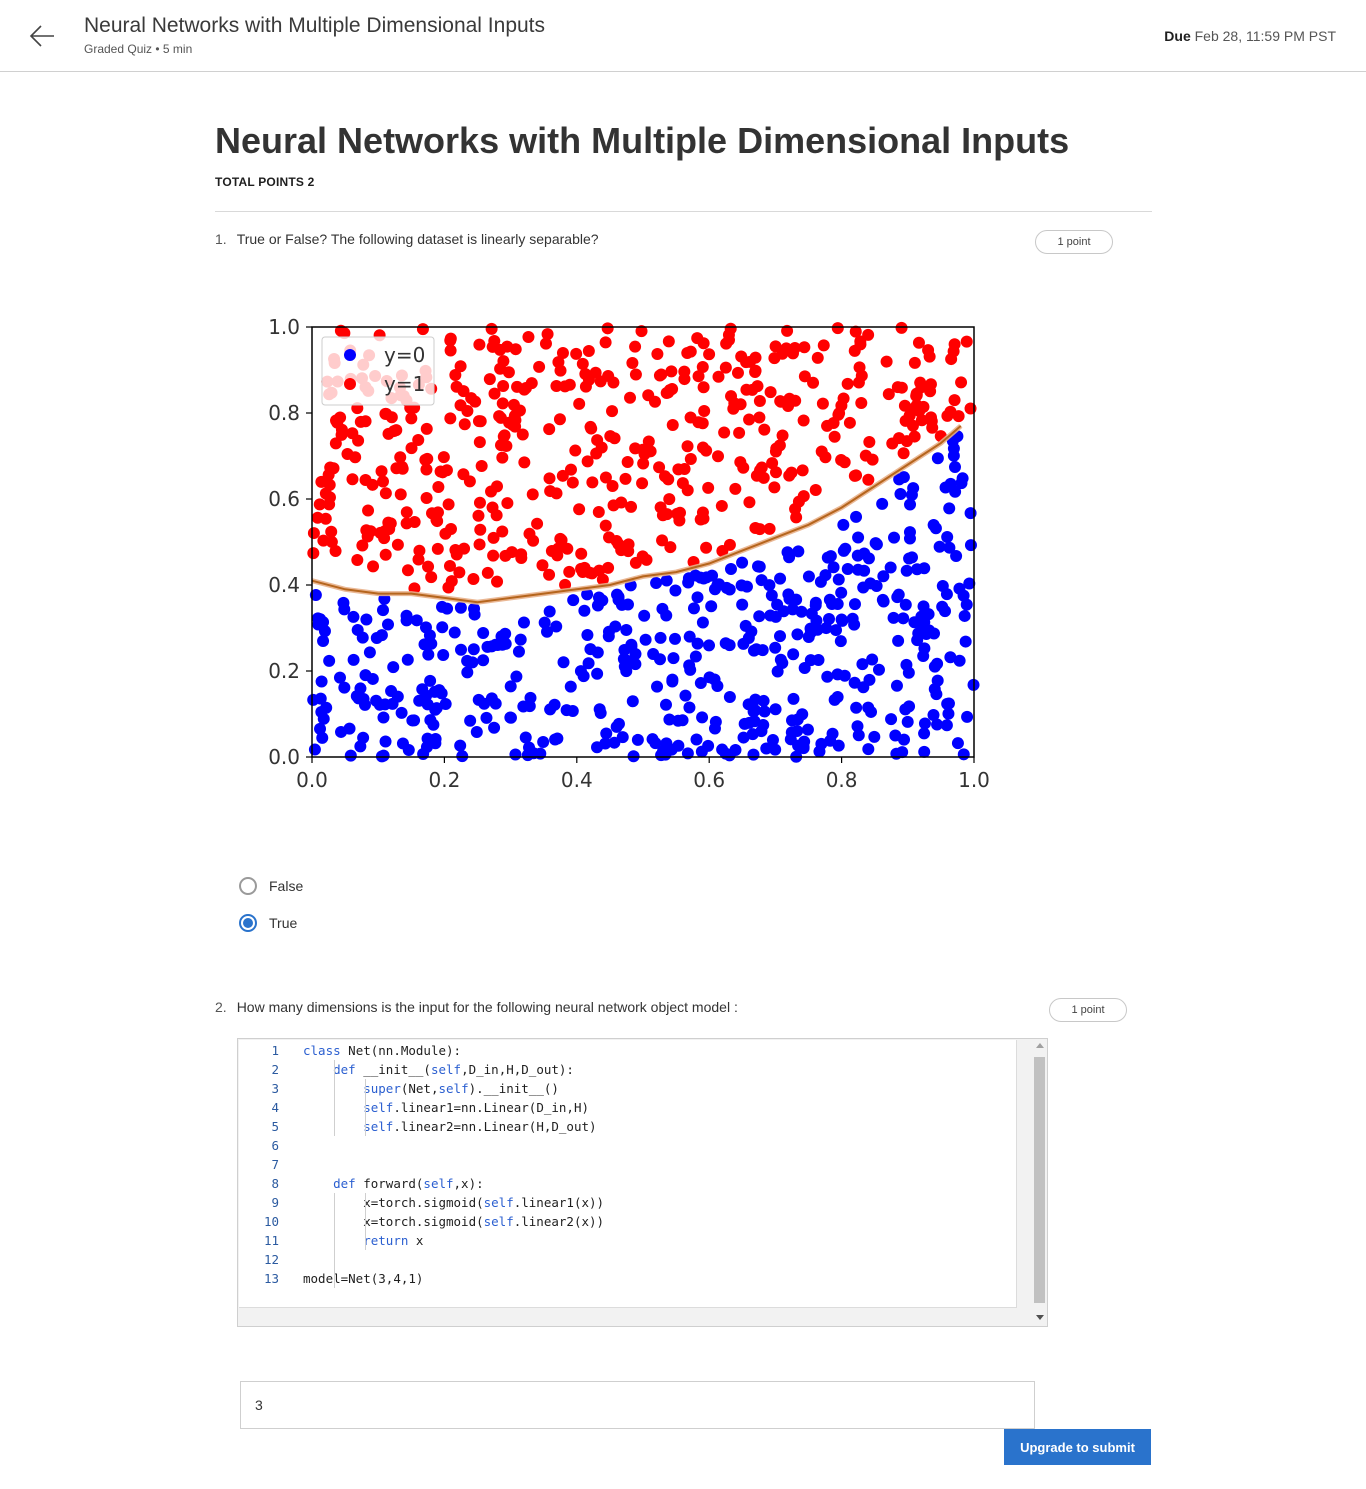 The height and width of the screenshot is (1489, 1366). What do you see at coordinates (268, 923) in the screenshot?
I see `option-true: True` at bounding box center [268, 923].